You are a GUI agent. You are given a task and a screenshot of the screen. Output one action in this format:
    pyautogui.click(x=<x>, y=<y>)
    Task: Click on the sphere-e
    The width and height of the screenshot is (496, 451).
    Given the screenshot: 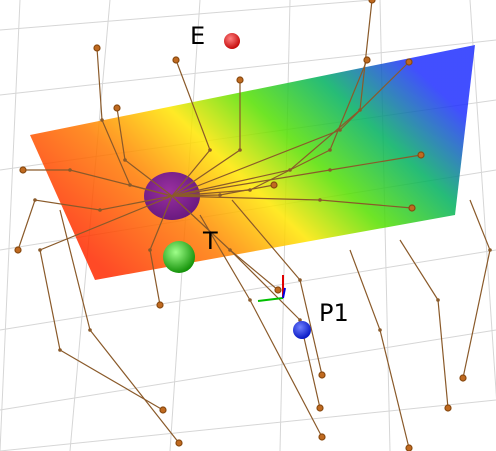 What is the action you would take?
    pyautogui.click(x=232, y=41)
    